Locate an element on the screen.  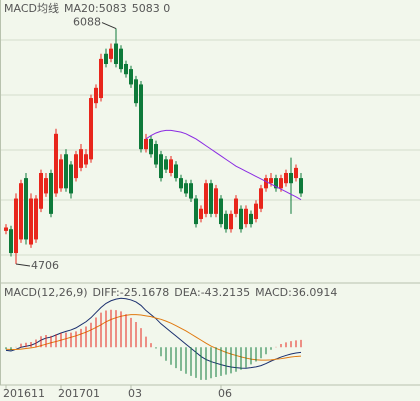
annotation: 6088 is located at coordinates (87, 22).